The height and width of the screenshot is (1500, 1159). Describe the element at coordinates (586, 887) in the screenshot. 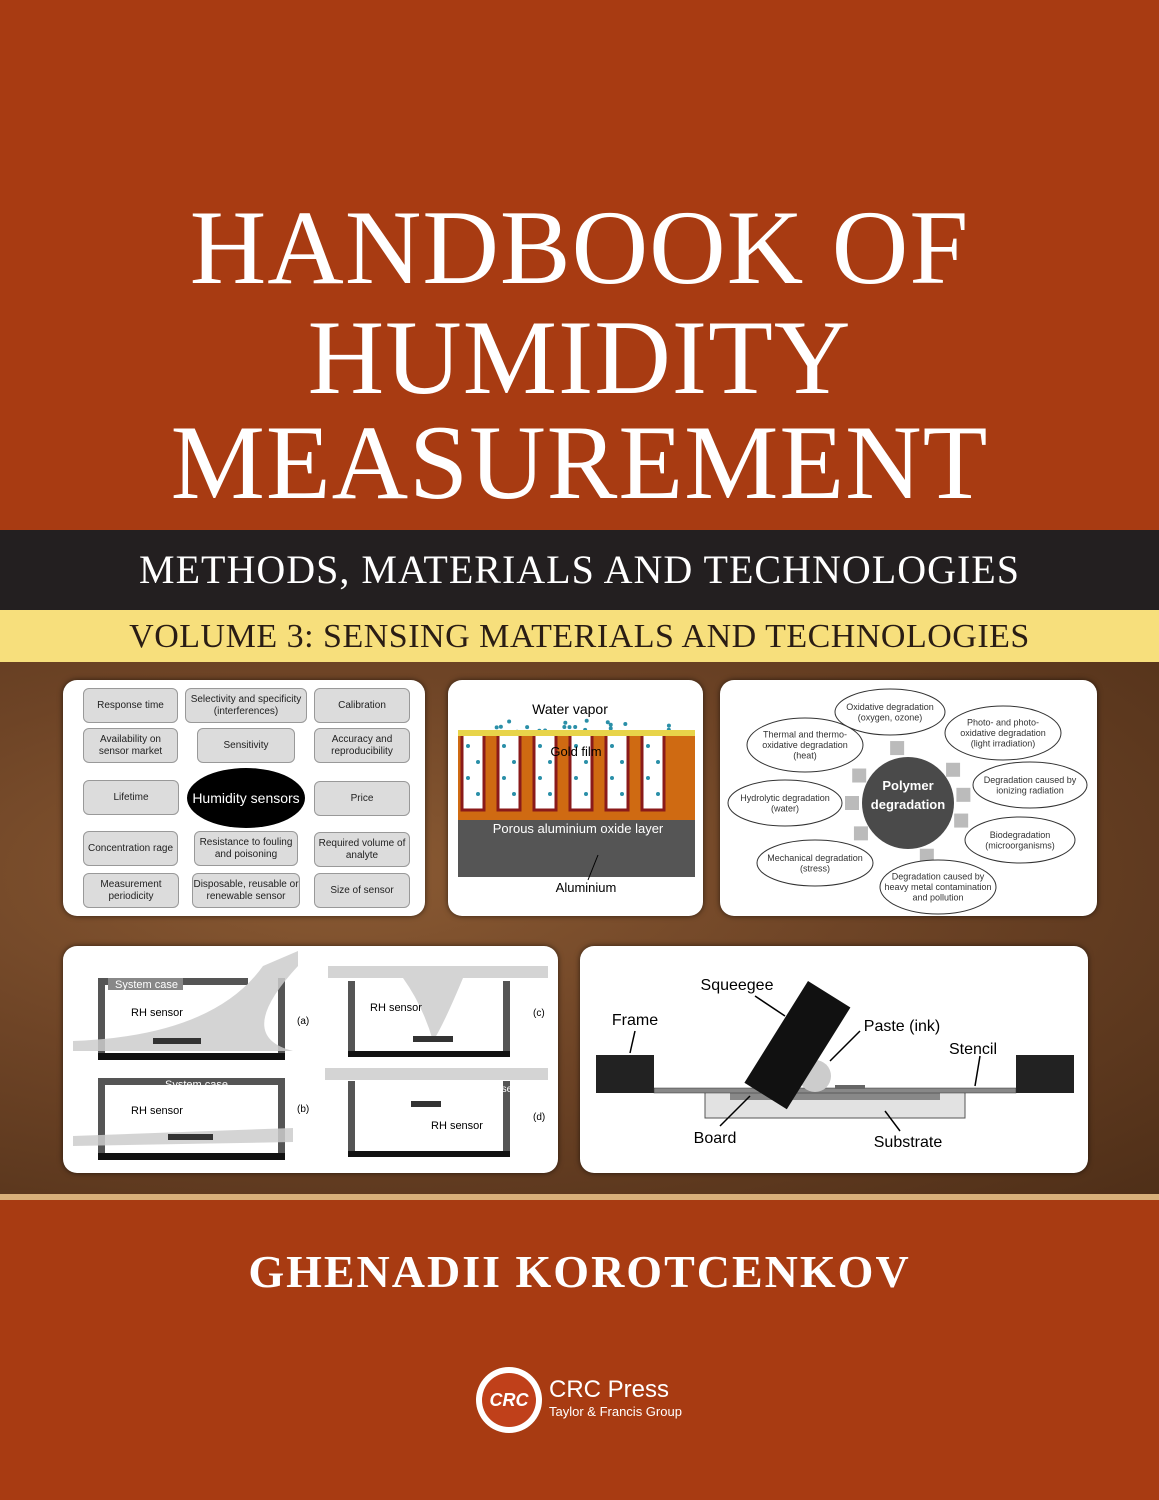

I see `aluminium-label: Aluminium` at that location.